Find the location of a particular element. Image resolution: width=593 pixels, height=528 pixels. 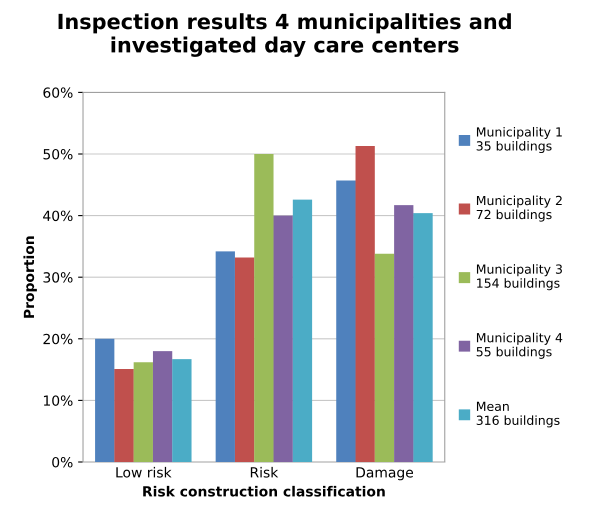

y-tick-label: 0% is located at coordinates (62, 462).